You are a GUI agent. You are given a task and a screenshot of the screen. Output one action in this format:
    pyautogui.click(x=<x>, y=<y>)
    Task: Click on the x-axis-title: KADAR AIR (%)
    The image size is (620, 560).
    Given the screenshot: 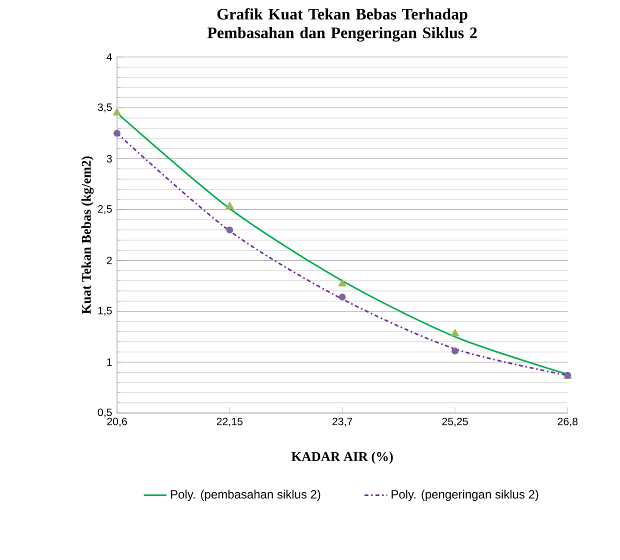 What is the action you would take?
    pyautogui.click(x=342, y=458)
    